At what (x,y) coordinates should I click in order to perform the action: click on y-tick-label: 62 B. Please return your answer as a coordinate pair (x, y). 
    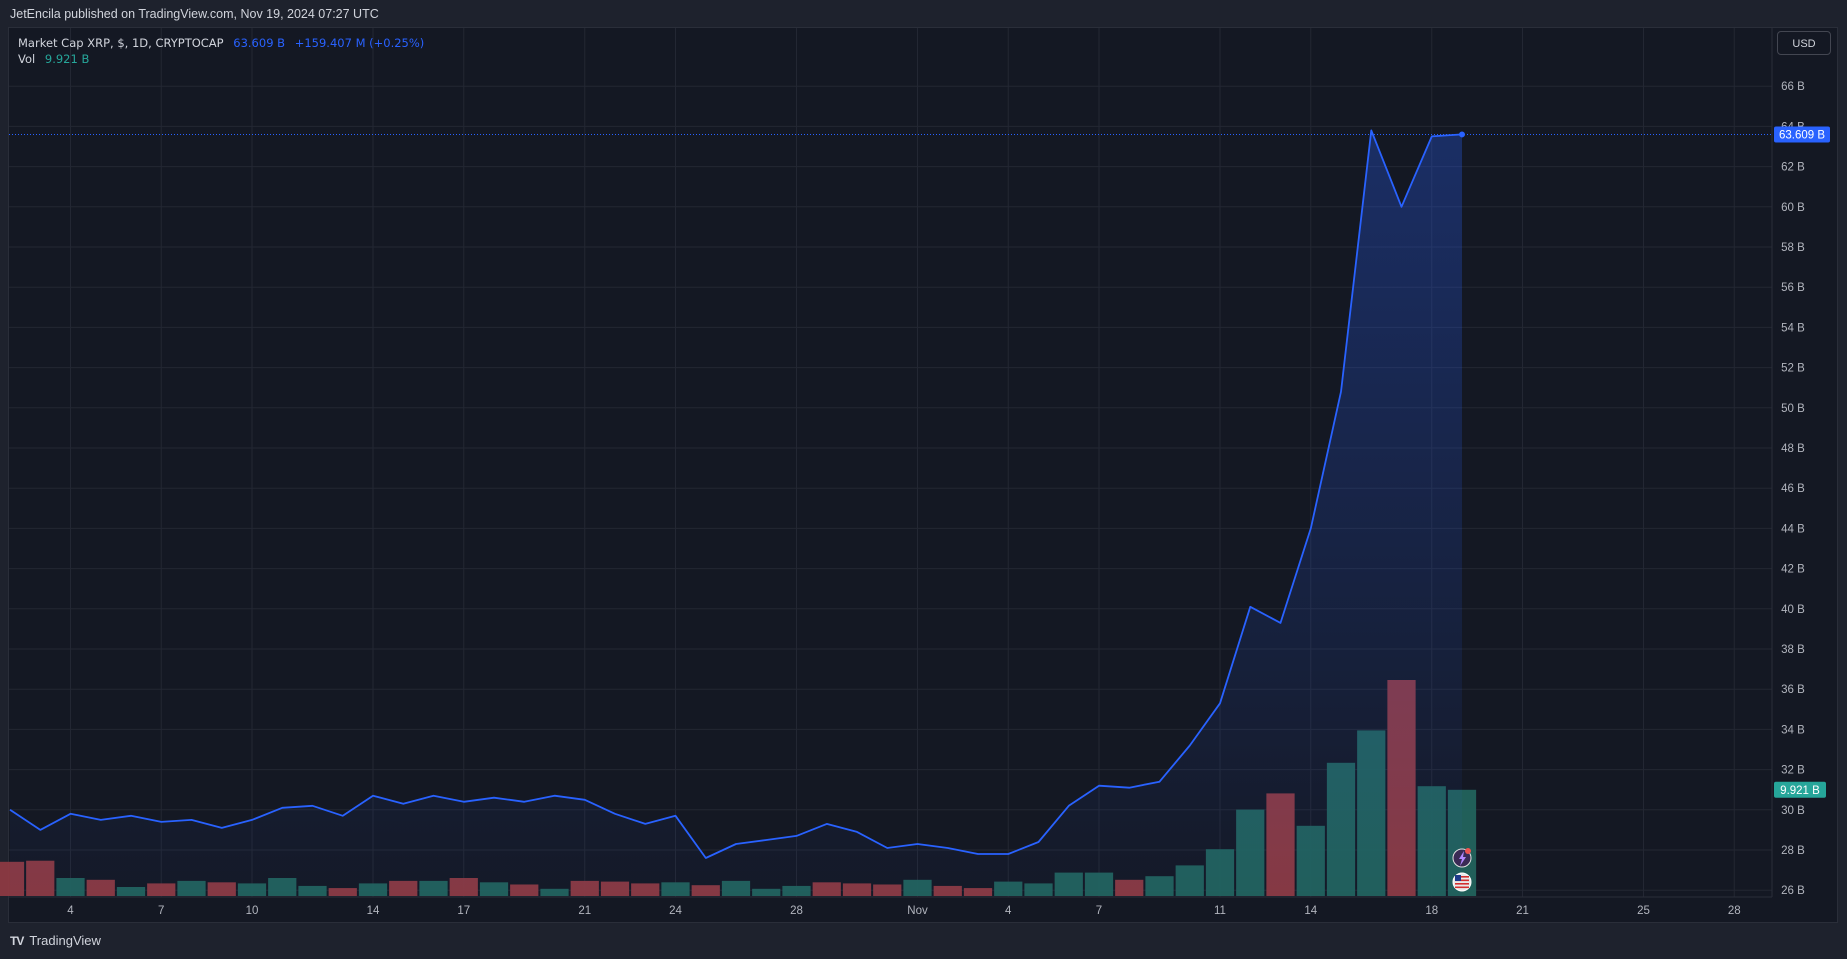
    Looking at the image, I should click on (1793, 168).